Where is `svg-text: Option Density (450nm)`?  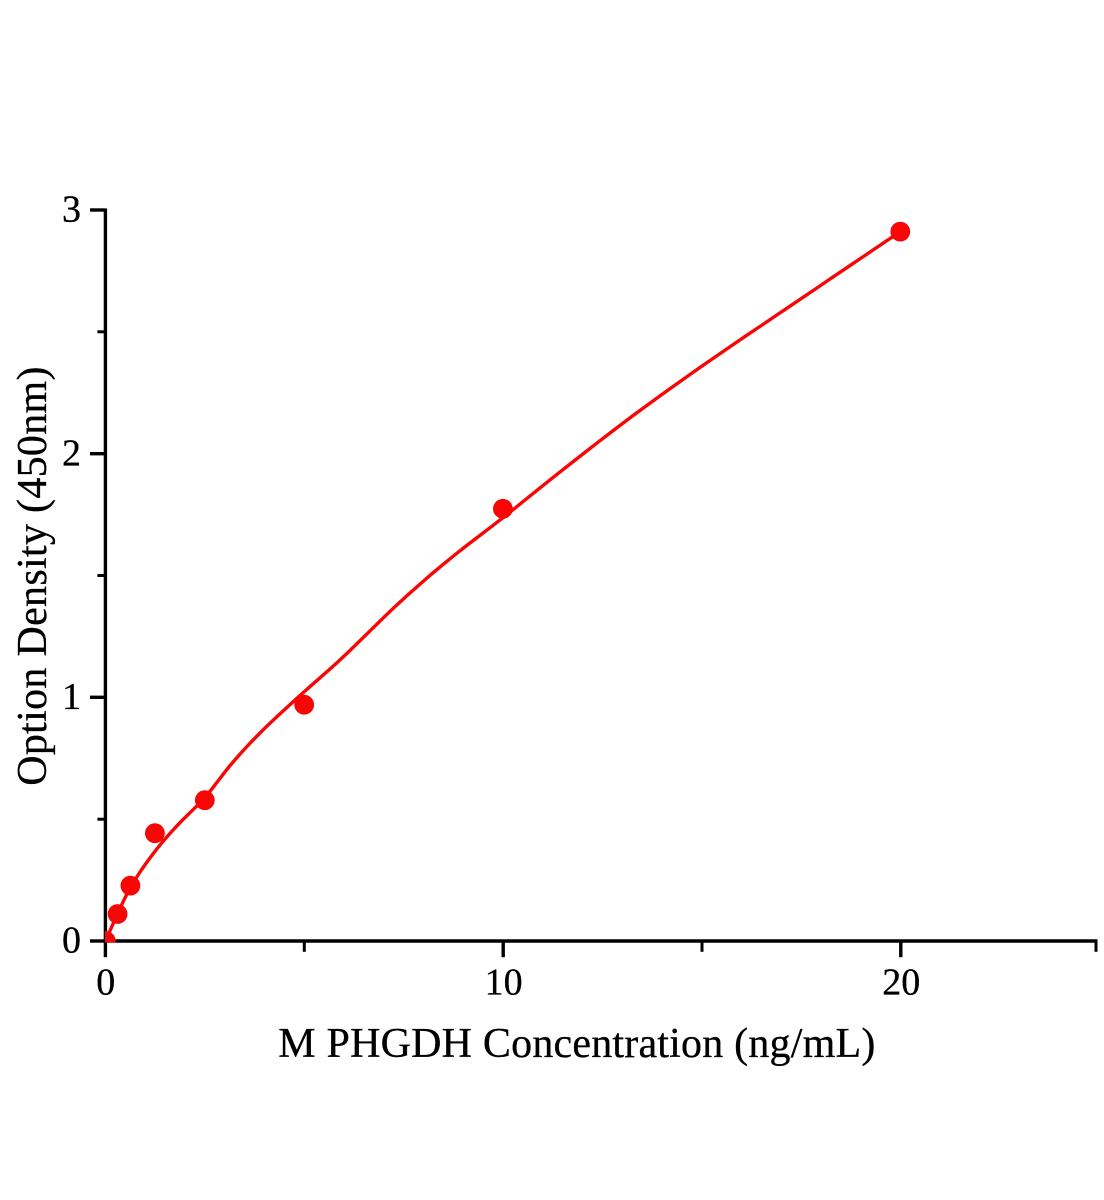 svg-text: Option Density (450nm) is located at coordinates (33, 576).